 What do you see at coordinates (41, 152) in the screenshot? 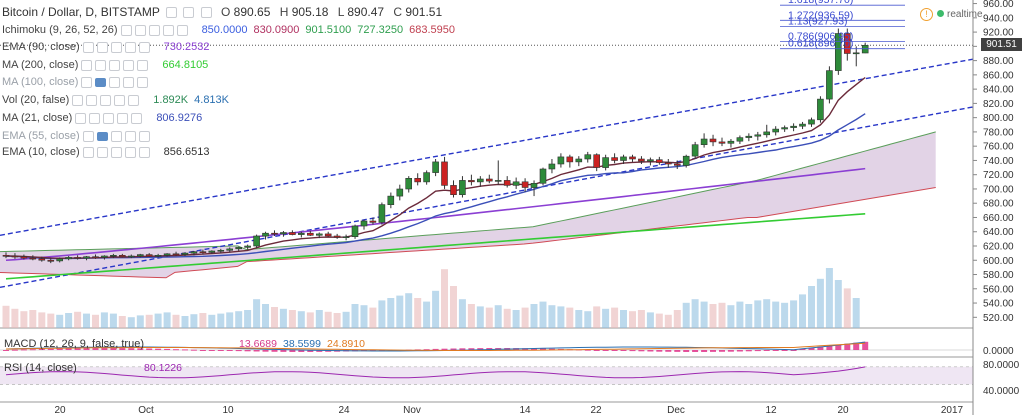
I see `indicator-name: EMA (10, close)` at bounding box center [41, 152].